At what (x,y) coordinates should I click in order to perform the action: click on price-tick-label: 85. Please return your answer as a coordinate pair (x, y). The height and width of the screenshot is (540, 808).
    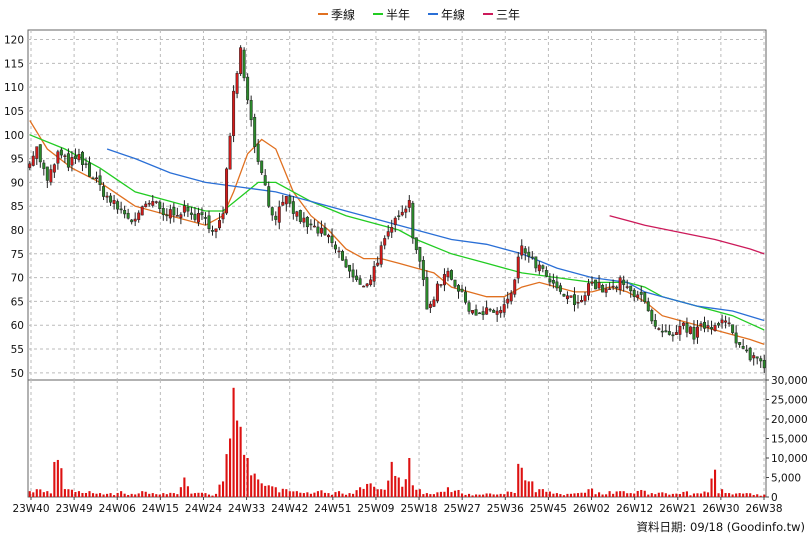
    Looking at the image, I should click on (17, 207).